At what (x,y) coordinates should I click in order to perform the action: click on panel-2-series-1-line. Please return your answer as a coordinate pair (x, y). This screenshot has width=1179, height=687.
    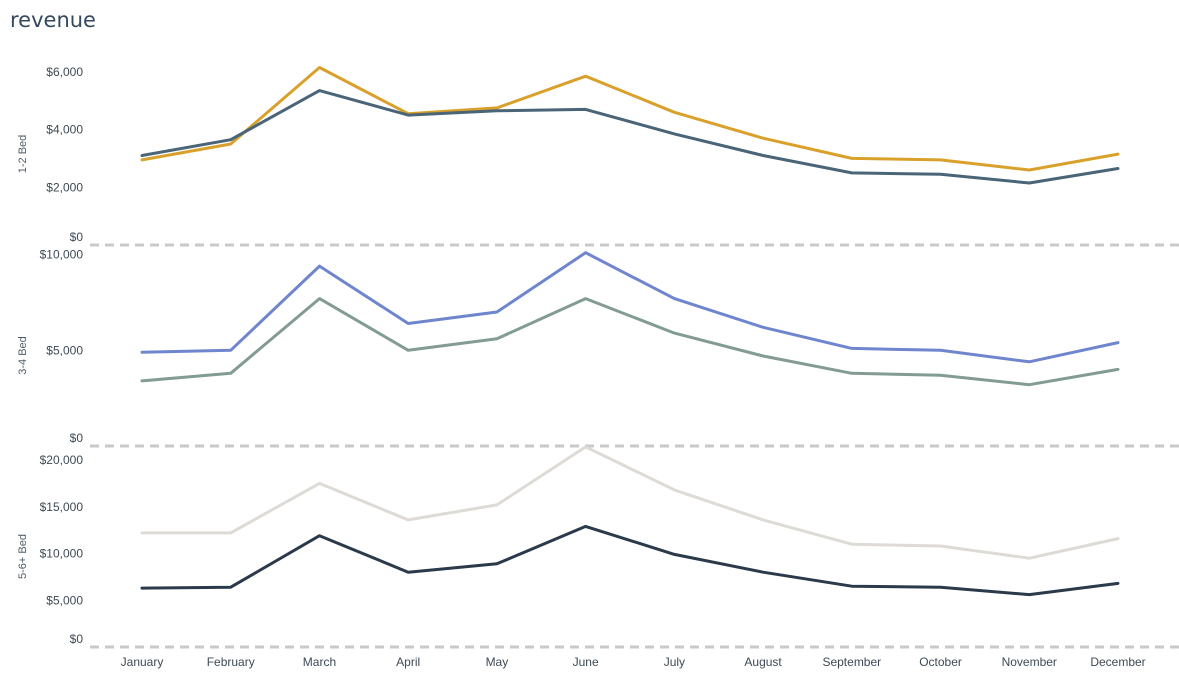
    Looking at the image, I should click on (630, 307).